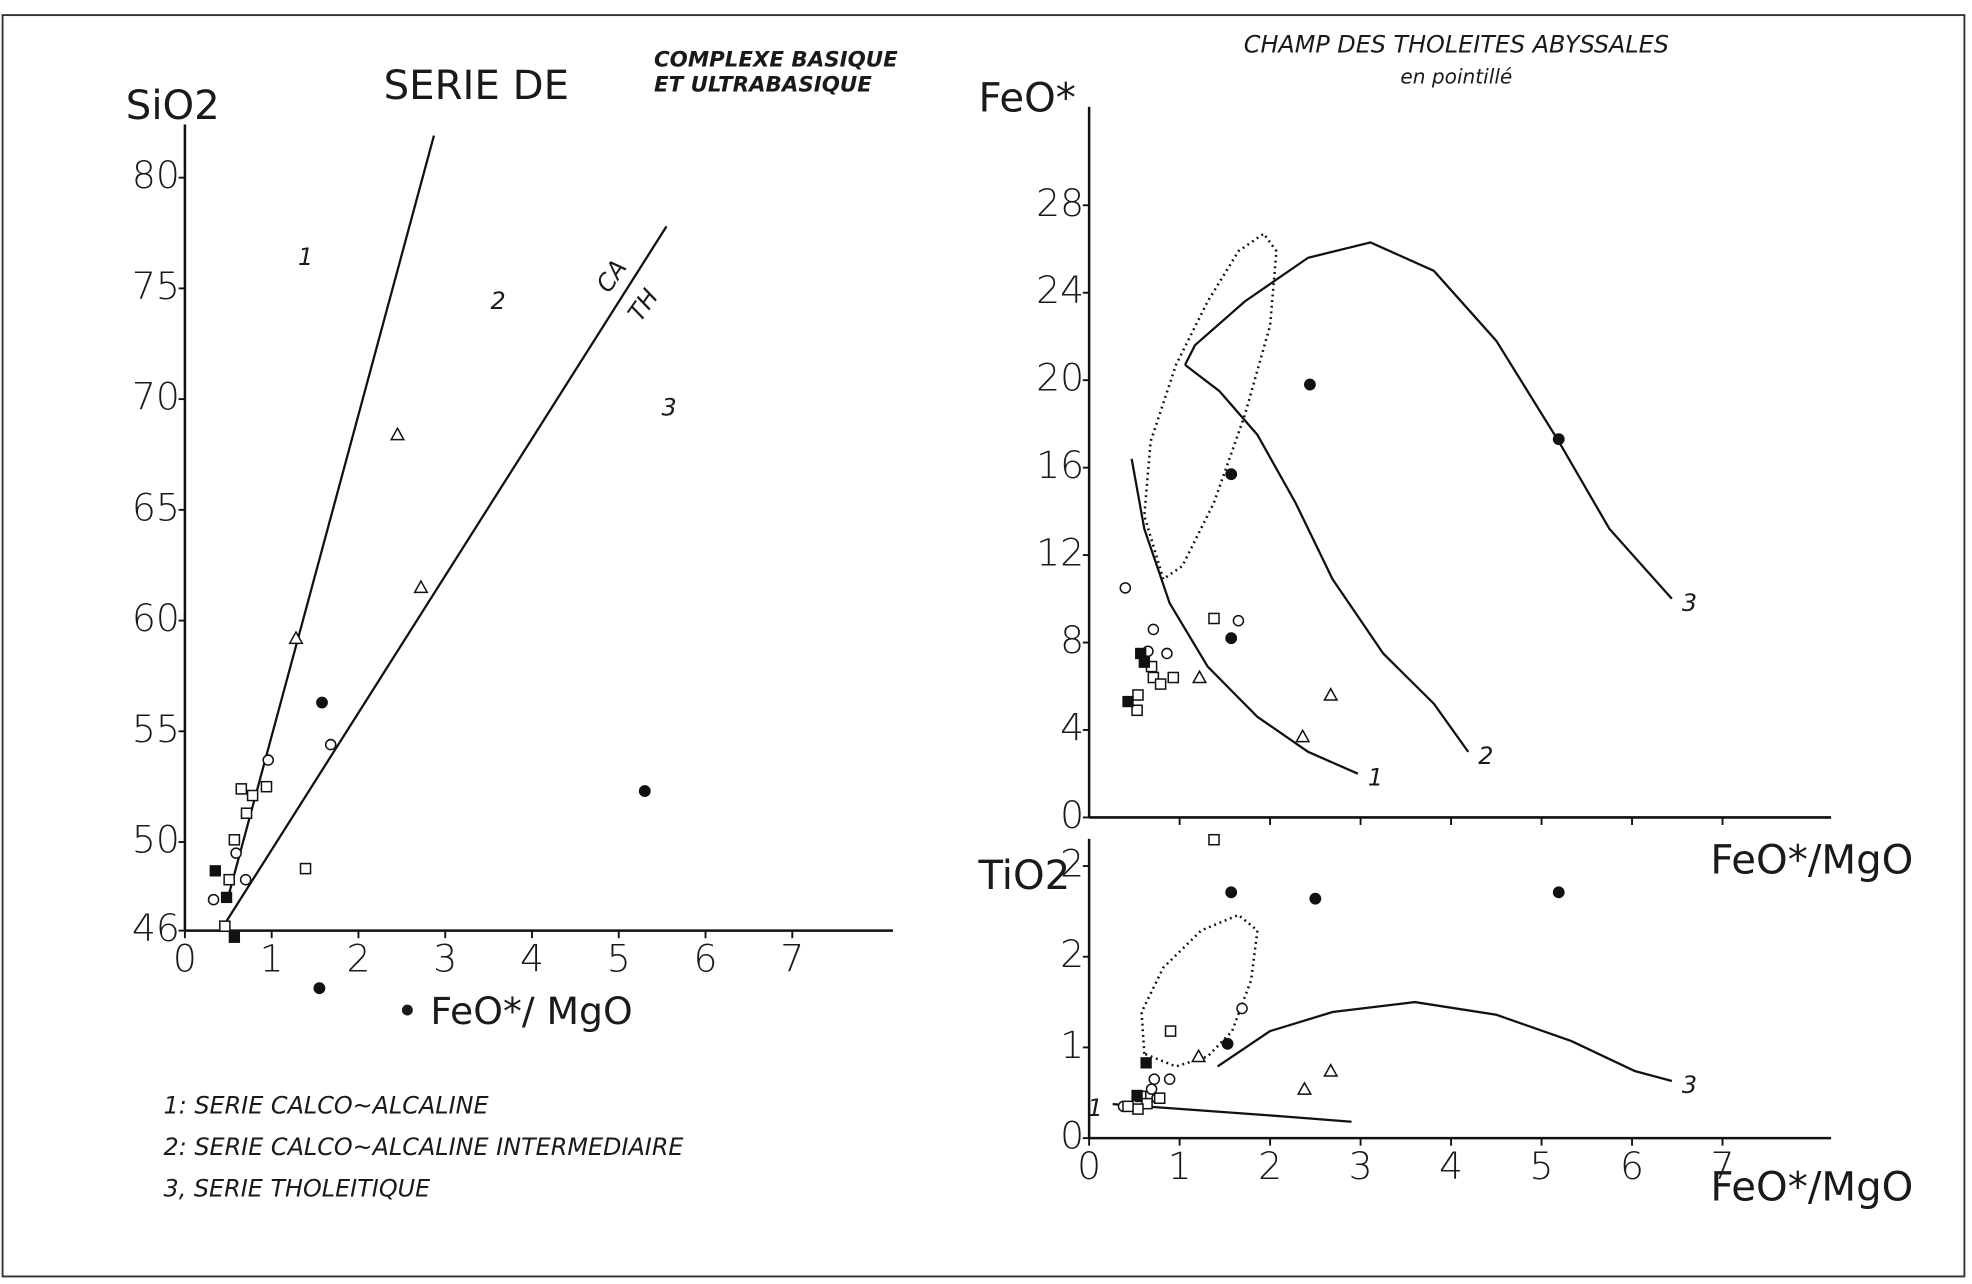 Image resolution: width=1972 pixels, height=1284 pixels. I want to click on y-tick-label: 70, so click(156, 397).